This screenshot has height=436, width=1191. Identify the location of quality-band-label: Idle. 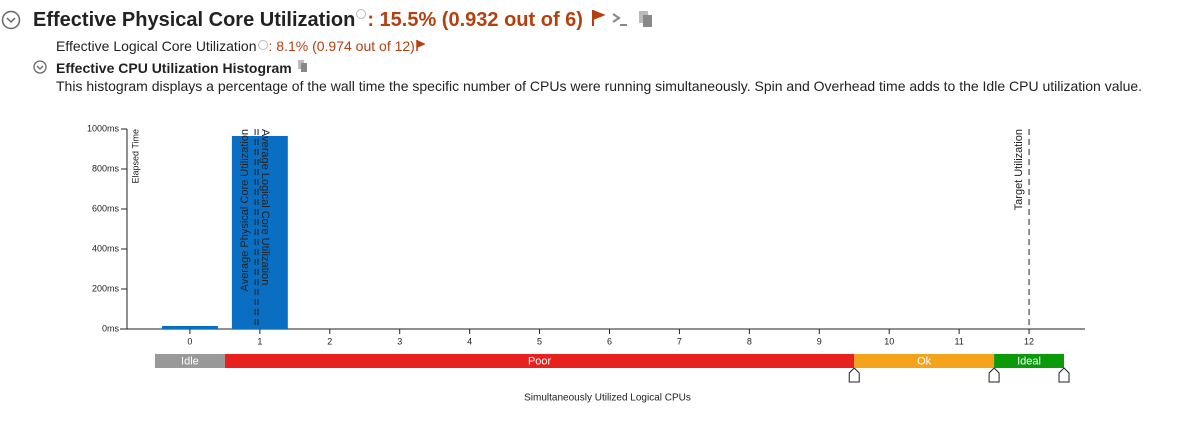
(190, 361).